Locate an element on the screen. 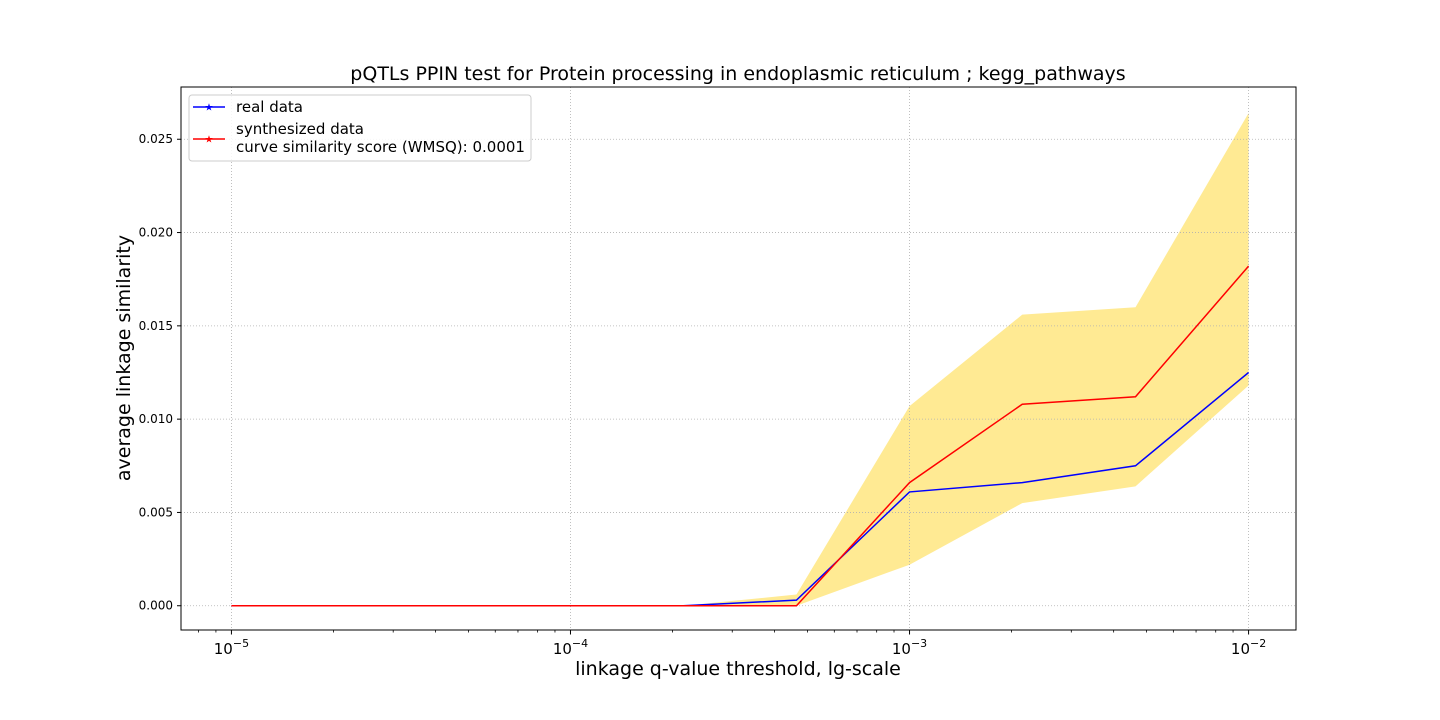 Image resolution: width=1440 pixels, height=720 pixels. y-tick-label: 0.025 is located at coordinates (156, 139).